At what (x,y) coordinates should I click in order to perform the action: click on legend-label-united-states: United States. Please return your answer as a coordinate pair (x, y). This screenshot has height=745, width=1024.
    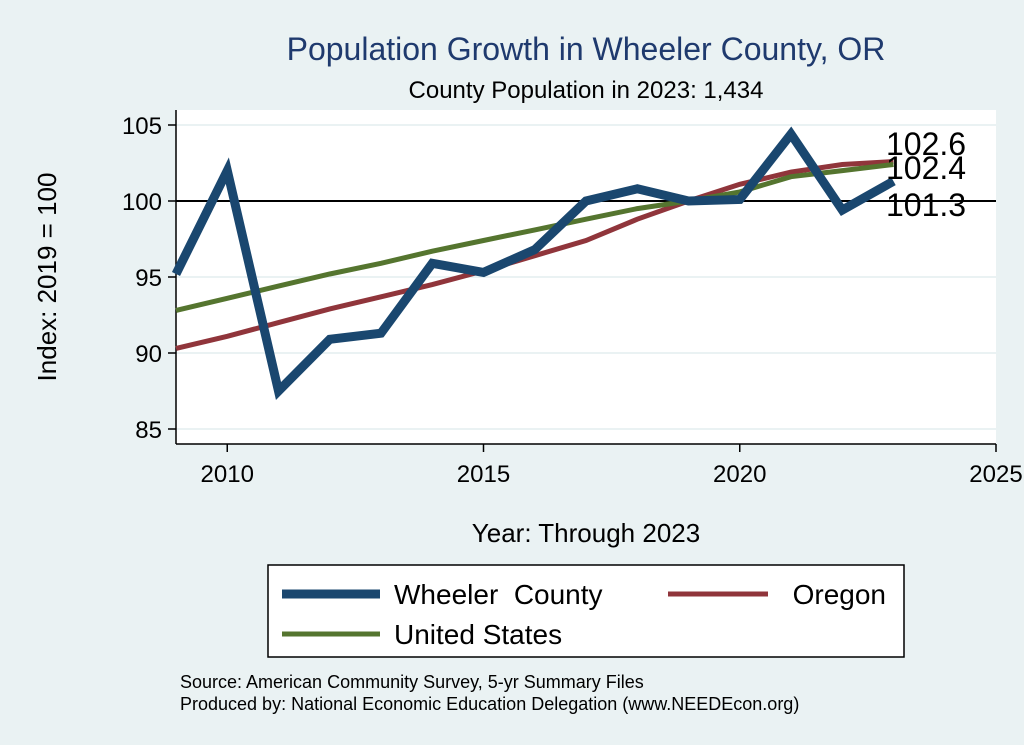
    Looking at the image, I should click on (478, 634).